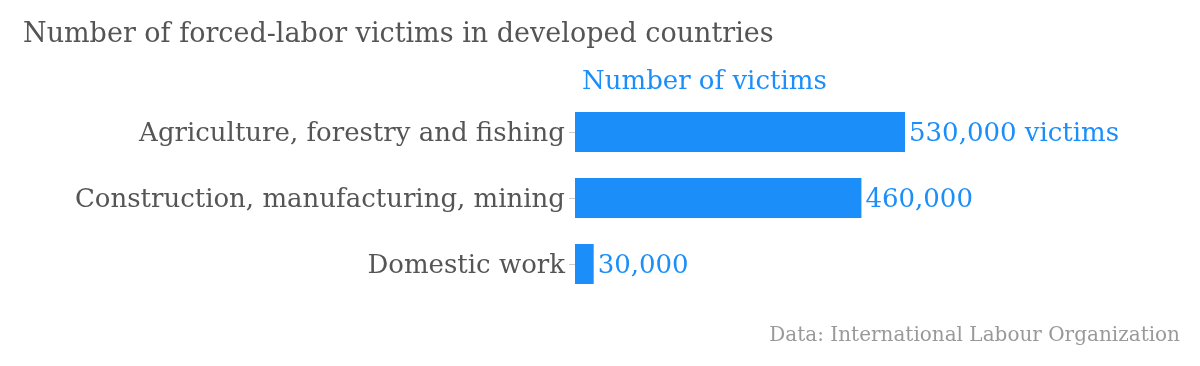 This screenshot has width=1200, height=366. Describe the element at coordinates (466, 264) in the screenshot. I see `y-tick-label: Domestic work` at that location.